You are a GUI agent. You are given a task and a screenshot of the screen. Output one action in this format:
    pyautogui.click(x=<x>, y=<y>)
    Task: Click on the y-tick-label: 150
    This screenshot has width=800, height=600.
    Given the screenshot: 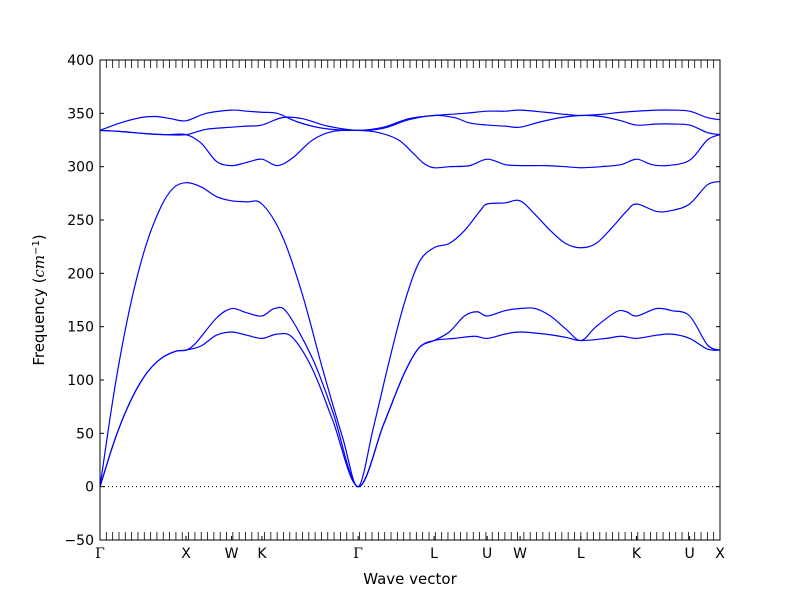 What is the action you would take?
    pyautogui.click(x=80, y=328)
    